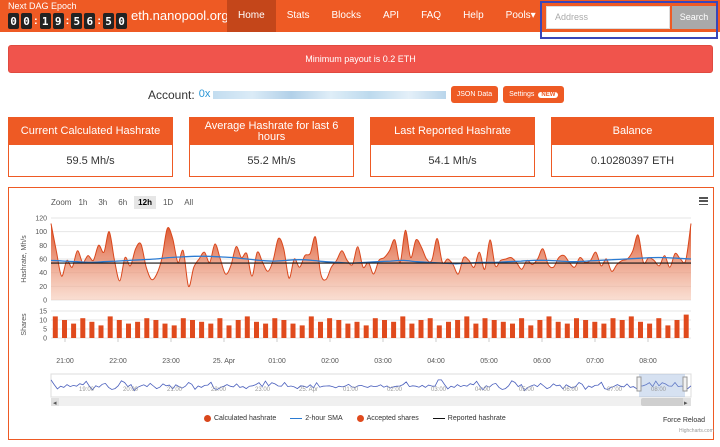 Image resolution: width=720 pixels, height=447 pixels. What do you see at coordinates (615, 390) in the screenshot?
I see `navigator-tick-label: 07:00` at bounding box center [615, 390].